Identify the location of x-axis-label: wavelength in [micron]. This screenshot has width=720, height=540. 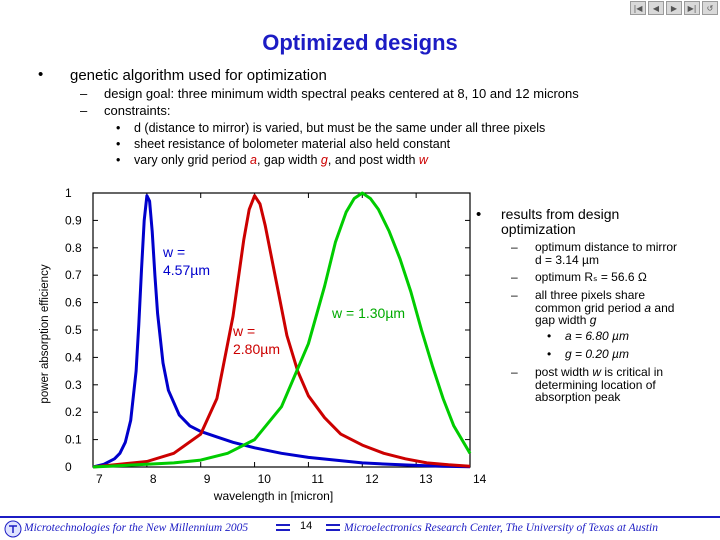
(273, 496).